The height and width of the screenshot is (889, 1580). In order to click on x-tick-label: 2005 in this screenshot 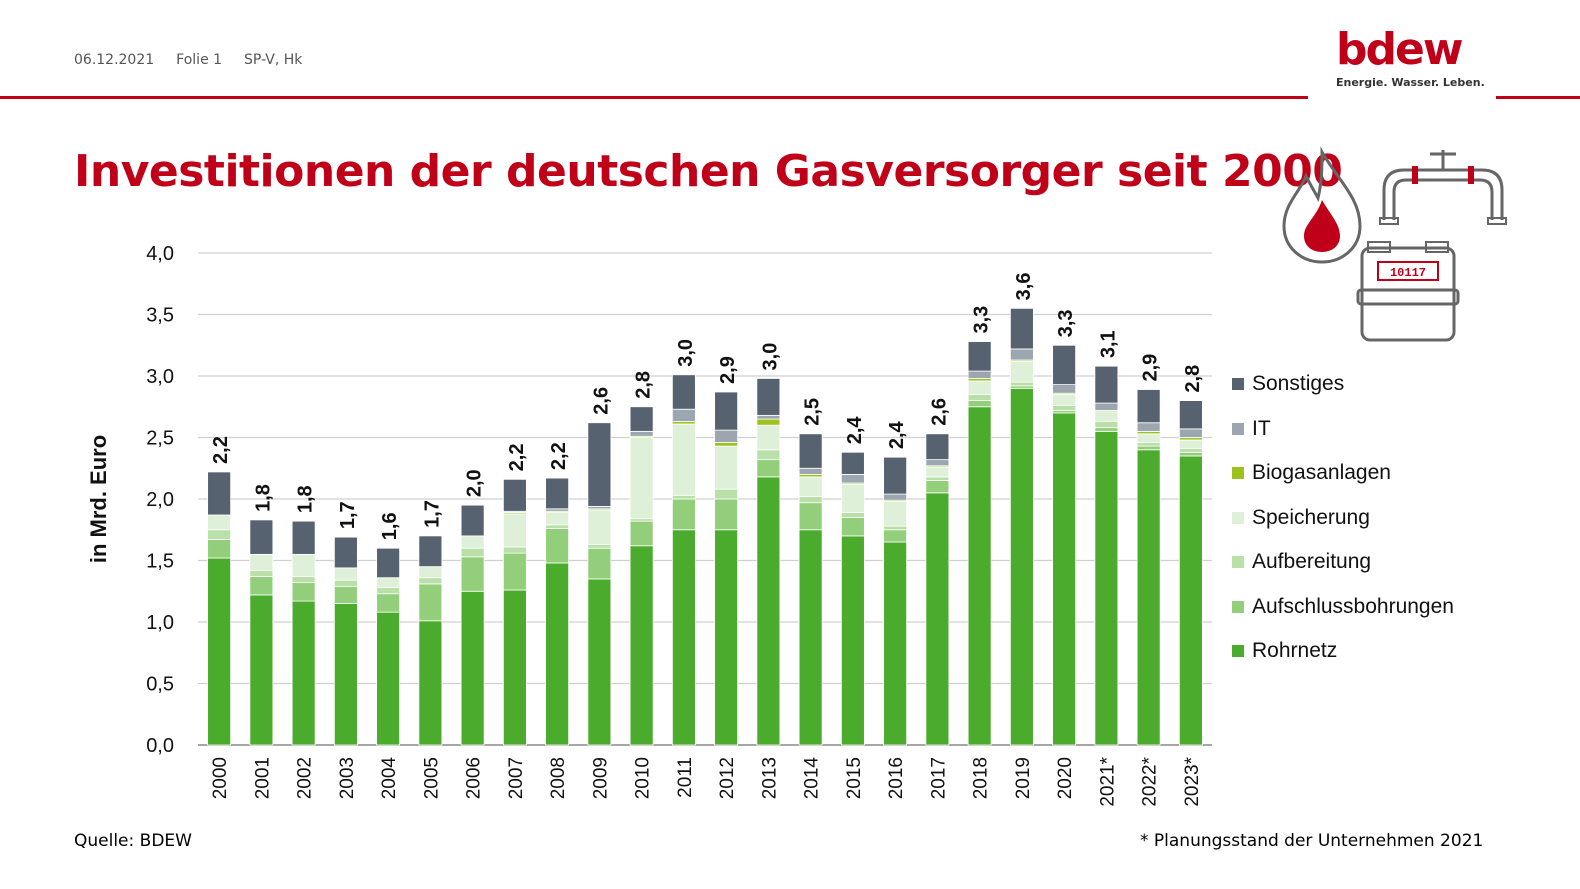, I will do `click(431, 778)`.